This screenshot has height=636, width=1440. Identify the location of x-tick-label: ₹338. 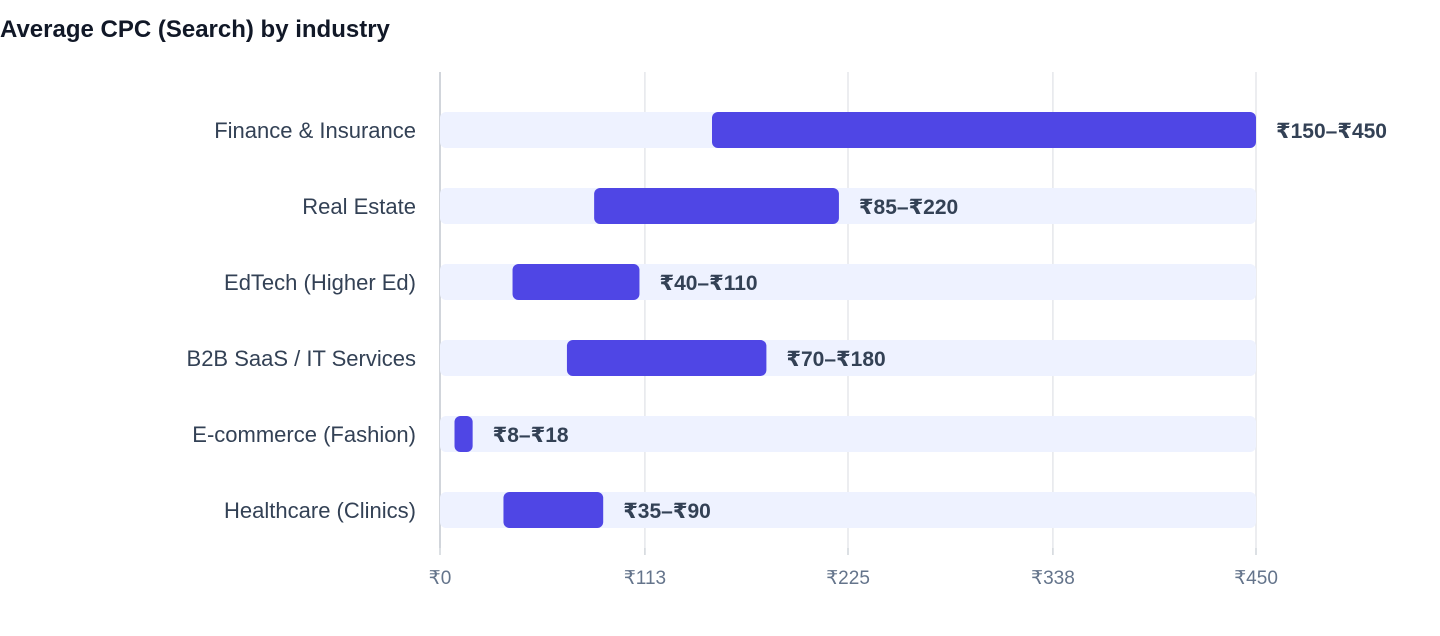
(1053, 578).